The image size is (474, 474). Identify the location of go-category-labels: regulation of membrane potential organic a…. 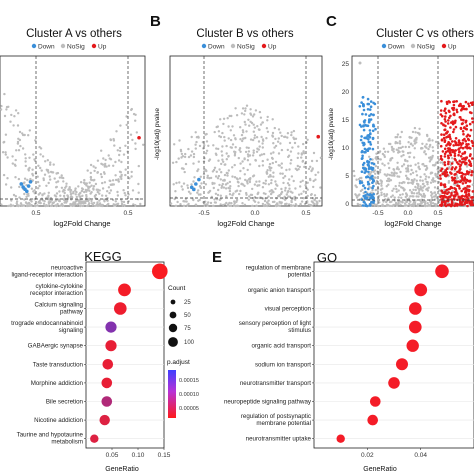
(269, 353).